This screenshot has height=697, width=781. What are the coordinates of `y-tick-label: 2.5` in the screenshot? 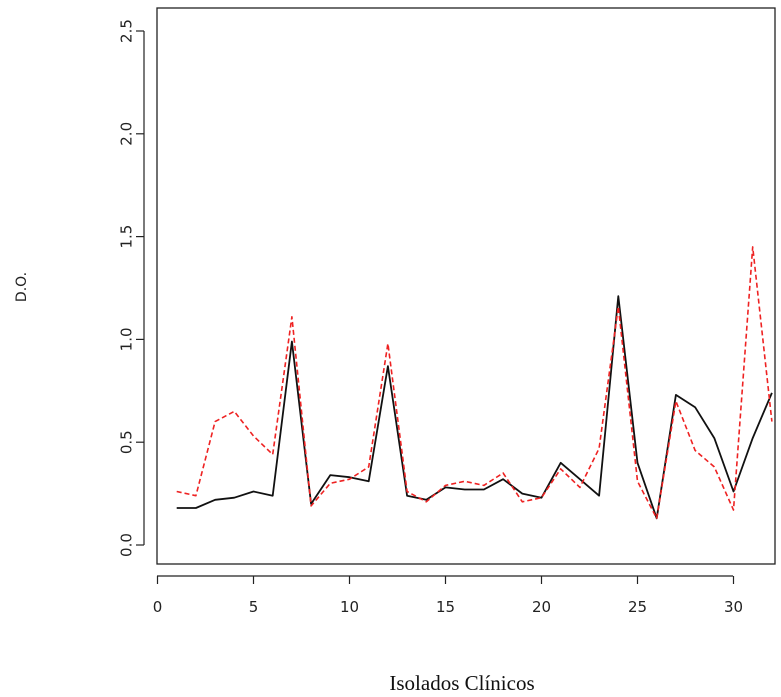 It's located at (127, 31).